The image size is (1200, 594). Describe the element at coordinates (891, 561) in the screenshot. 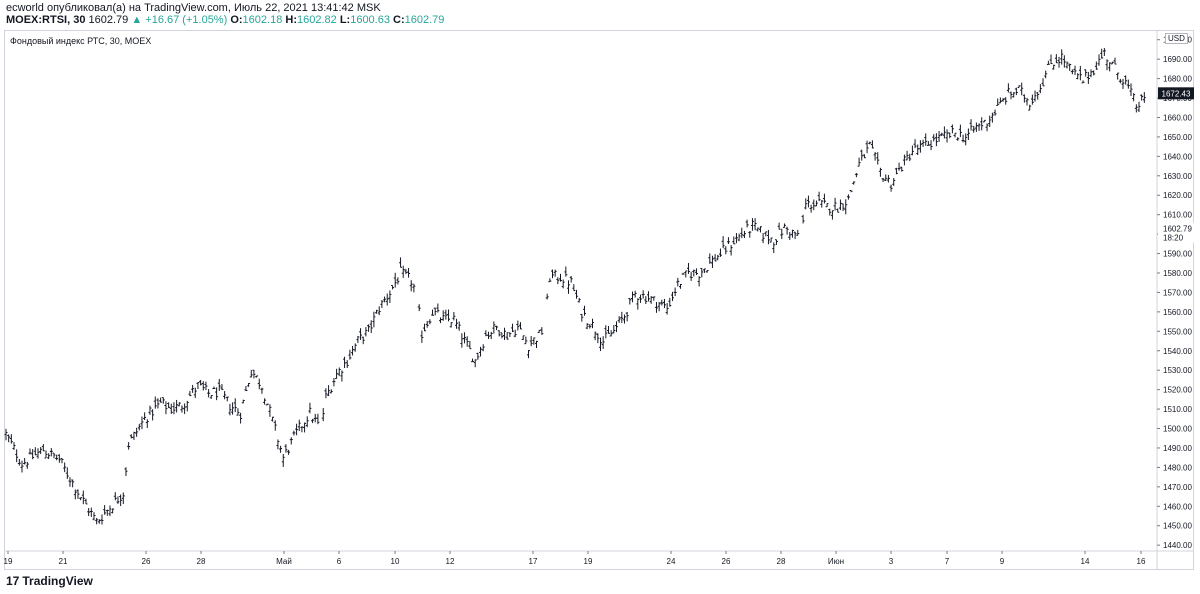

I see `x-tick-label: 3` at that location.